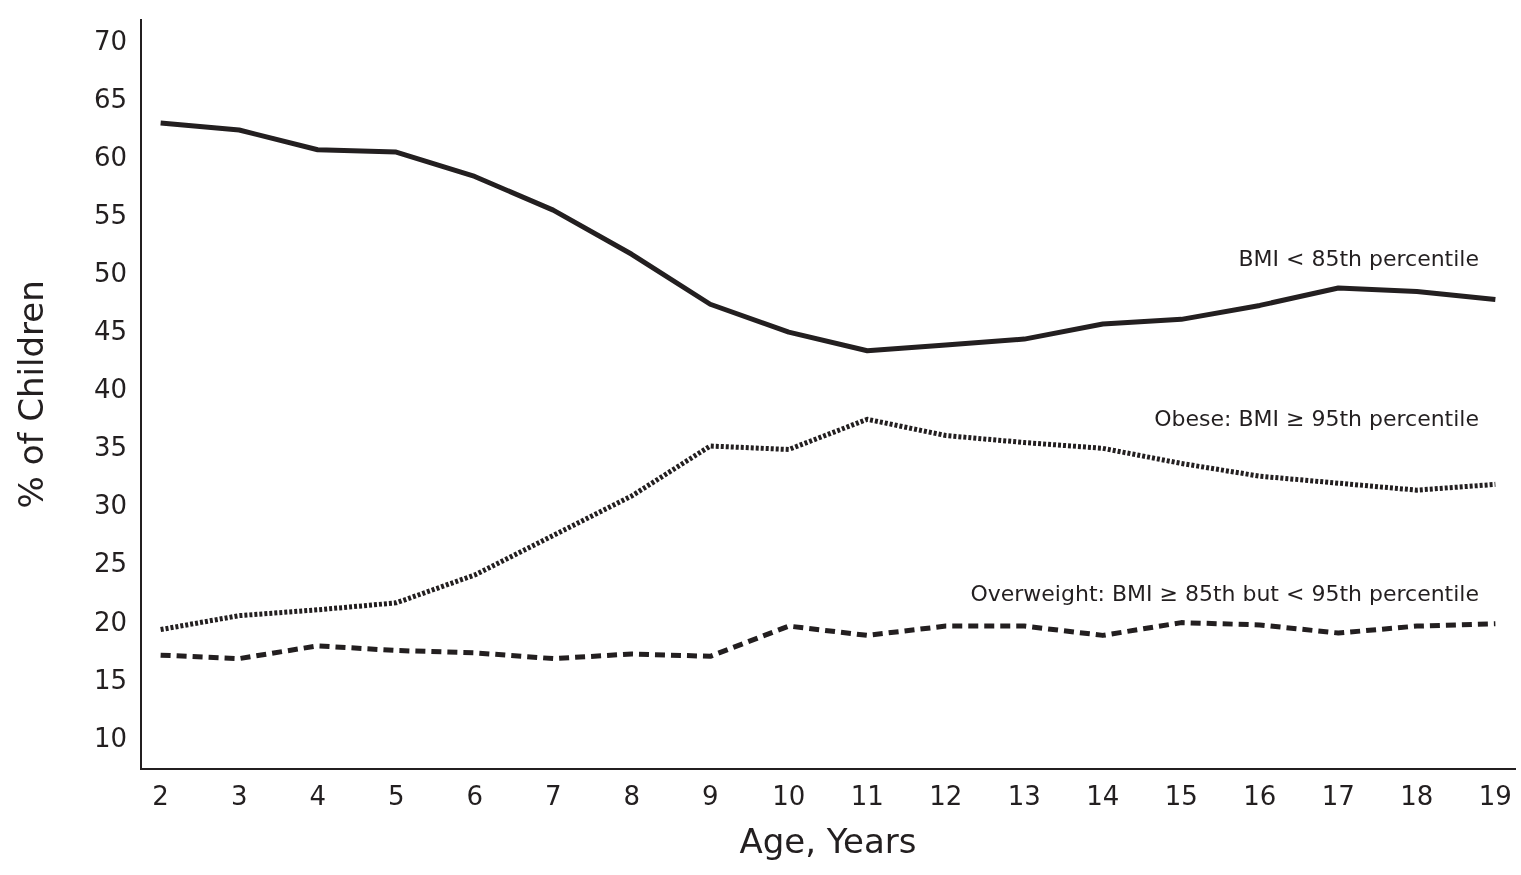 Image resolution: width=1521 pixels, height=875 pixels. Describe the element at coordinates (828, 841) in the screenshot. I see `x-axis-title: Age, Years` at that location.